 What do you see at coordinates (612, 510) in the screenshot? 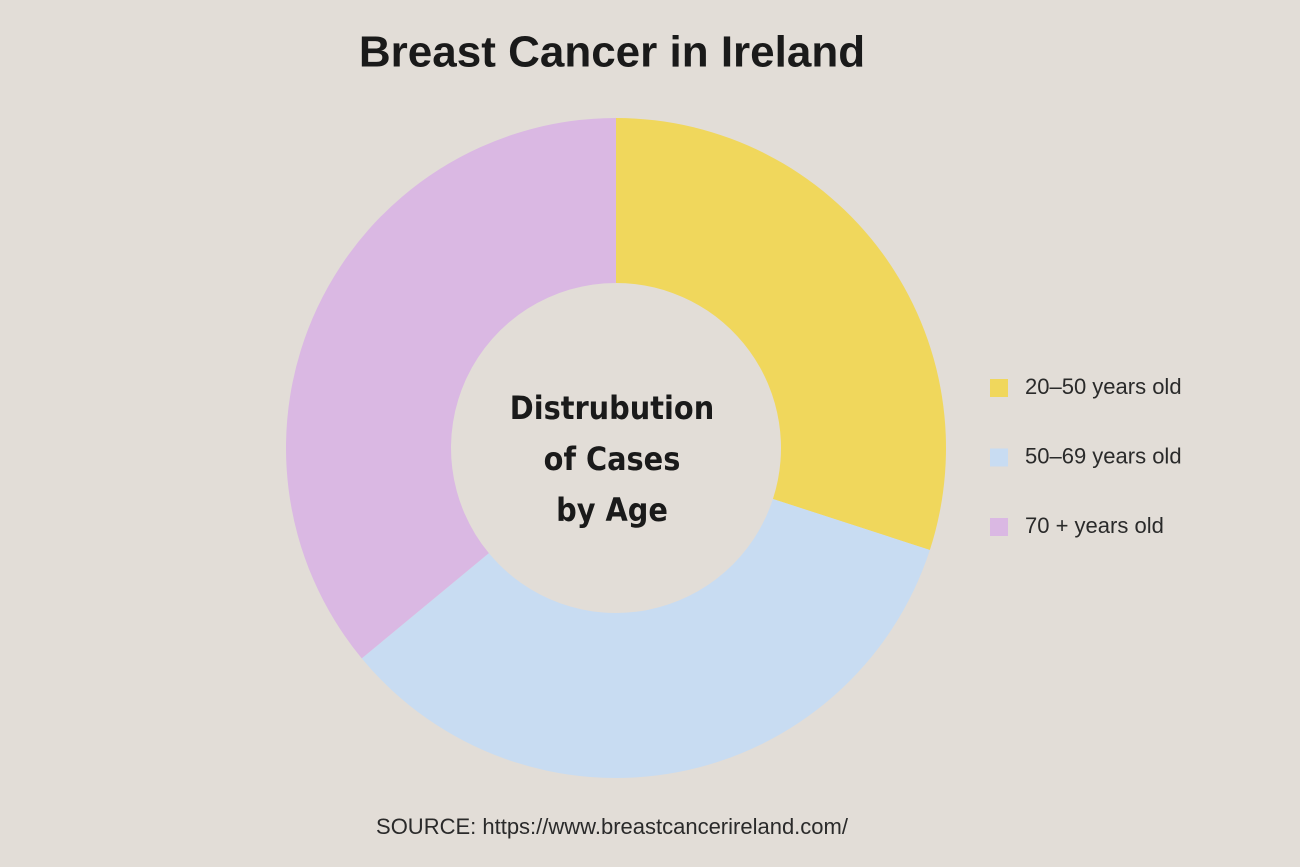
I see `center-label: by Age` at bounding box center [612, 510].